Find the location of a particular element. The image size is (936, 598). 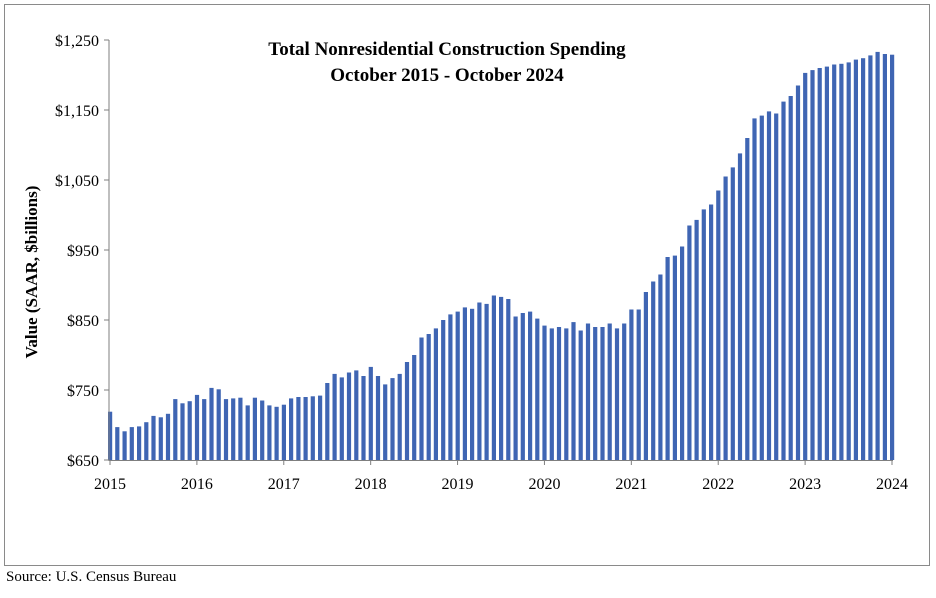

x-tick-label: 2017 is located at coordinates (284, 484).